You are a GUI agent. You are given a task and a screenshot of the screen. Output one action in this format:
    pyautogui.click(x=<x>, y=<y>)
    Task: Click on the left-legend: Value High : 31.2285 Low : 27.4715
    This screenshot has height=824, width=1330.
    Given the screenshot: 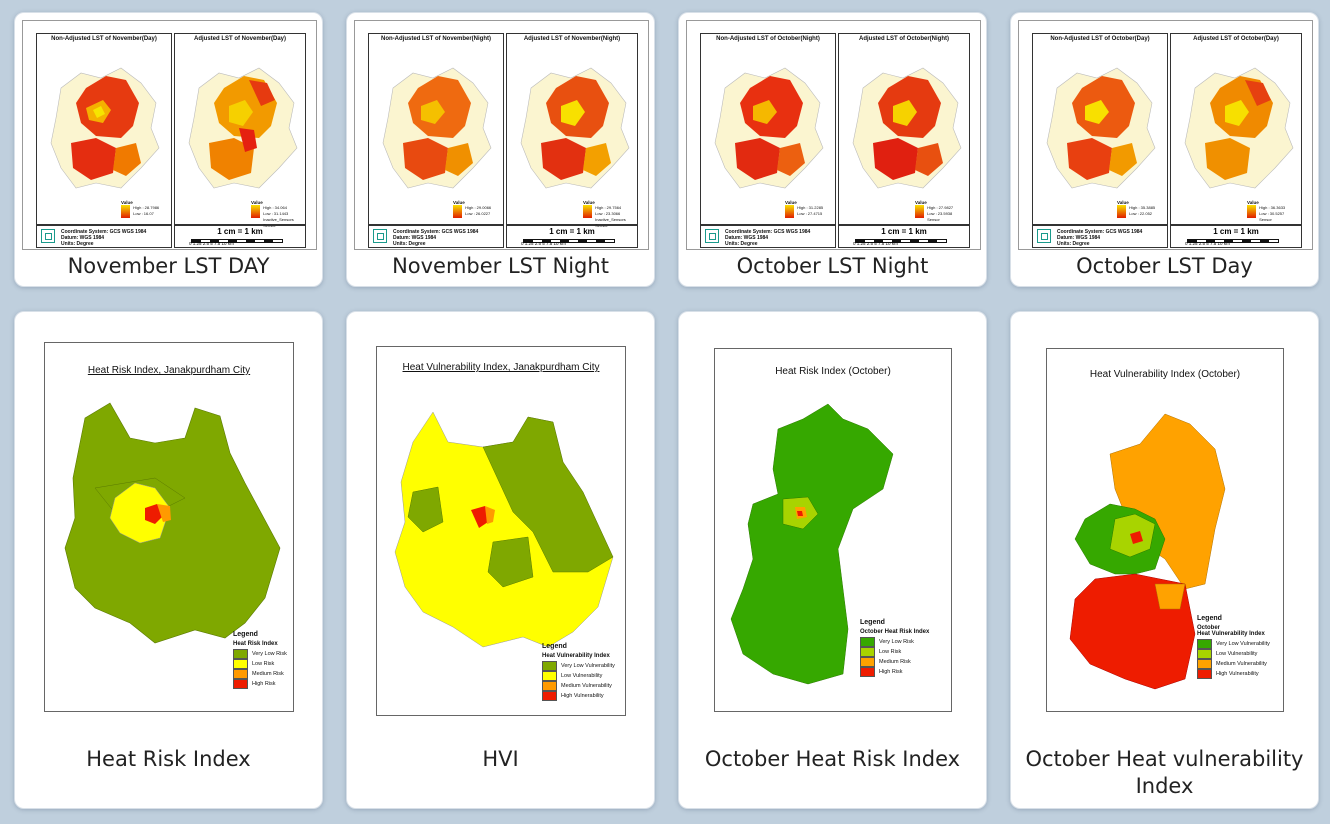 What is the action you would take?
    pyautogui.click(x=804, y=209)
    